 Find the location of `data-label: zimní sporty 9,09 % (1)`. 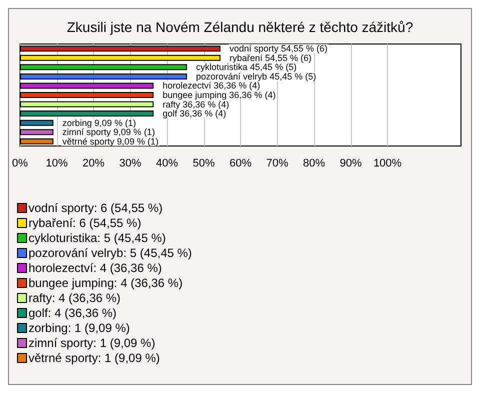

data-label: zimní sporty 9,09 % (1) is located at coordinates (108, 132).